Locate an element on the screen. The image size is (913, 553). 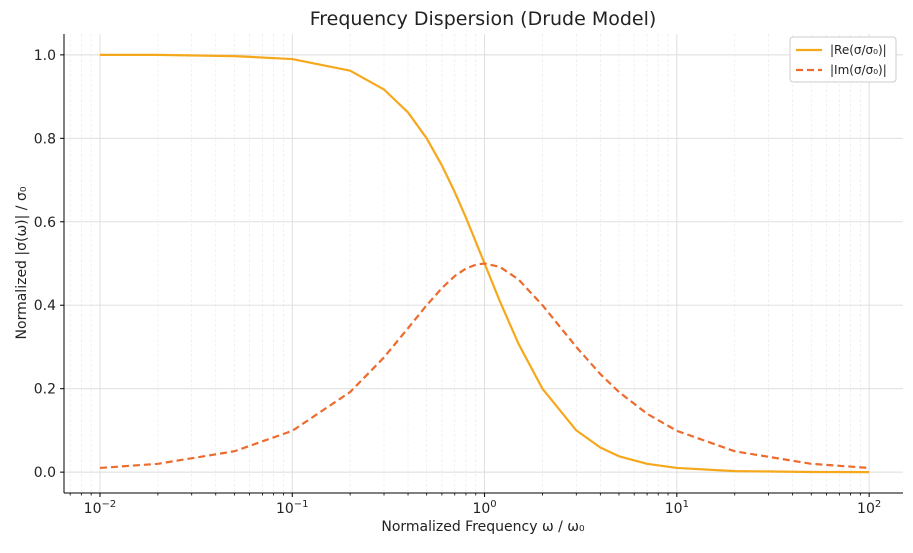
y-tick-label: 0.2 is located at coordinates (45, 390).